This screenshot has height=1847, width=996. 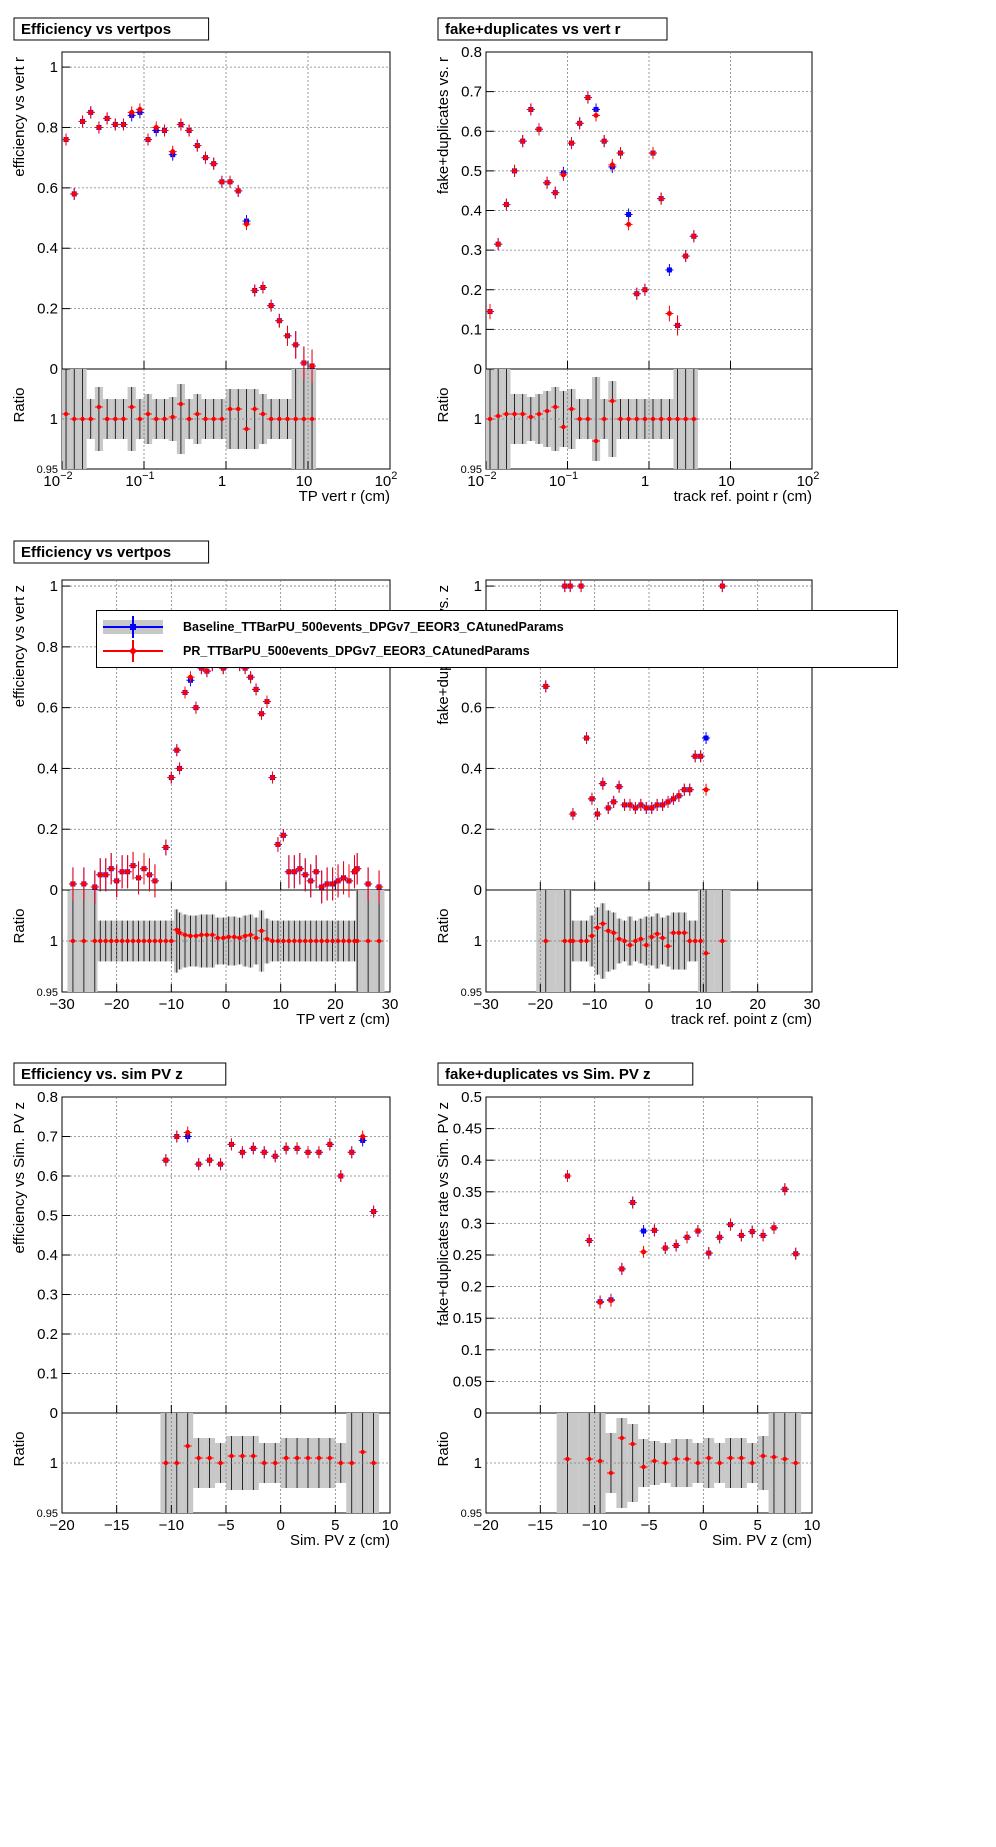 I want to click on x-axis-label: Sim. PV z (cm), so click(x=340, y=1540).